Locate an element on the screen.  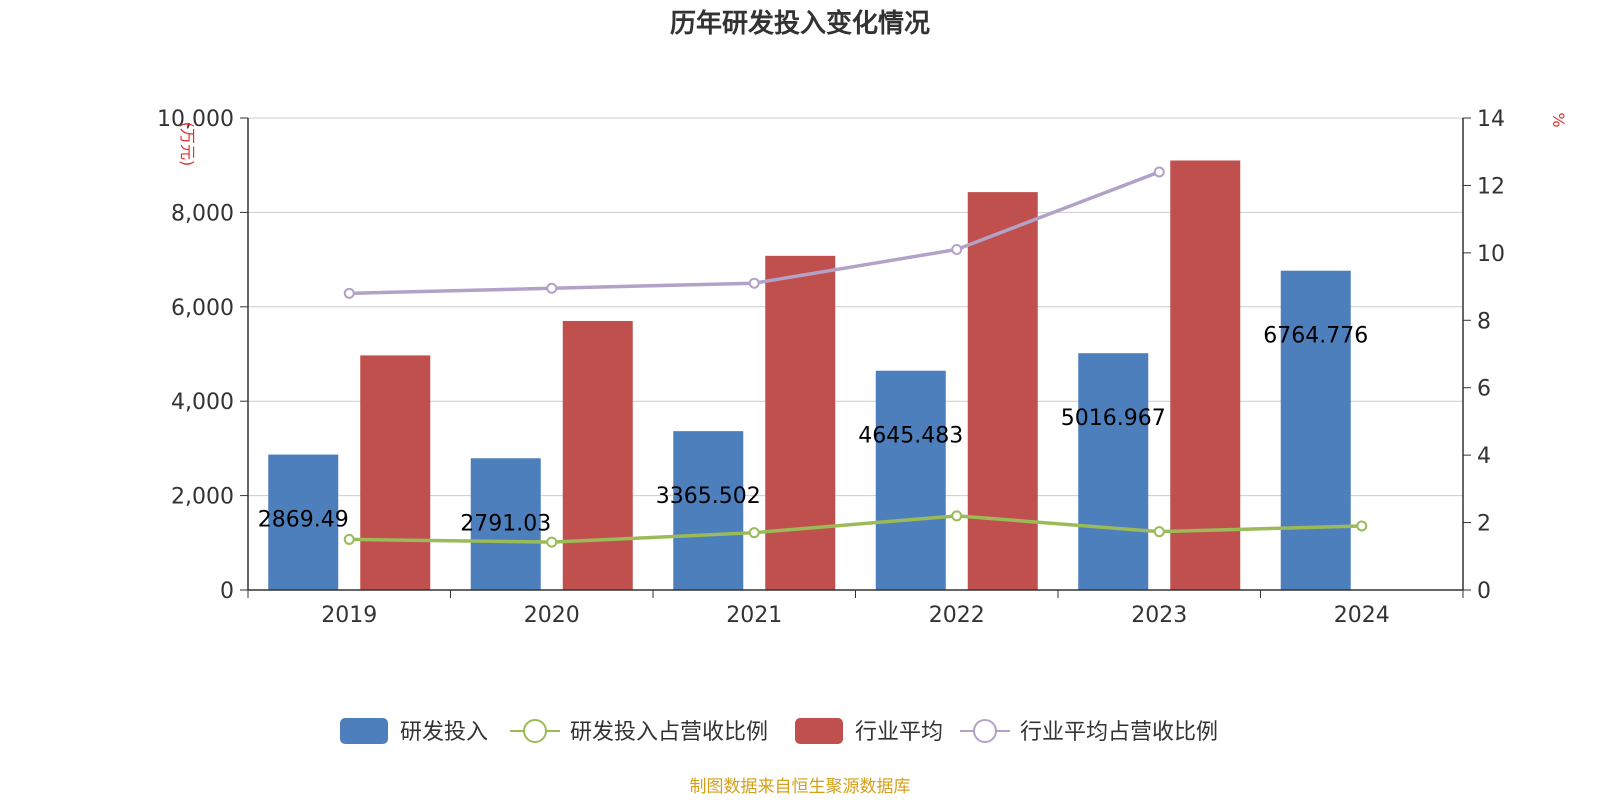
legend-label: 行业平均 is located at coordinates (899, 732).